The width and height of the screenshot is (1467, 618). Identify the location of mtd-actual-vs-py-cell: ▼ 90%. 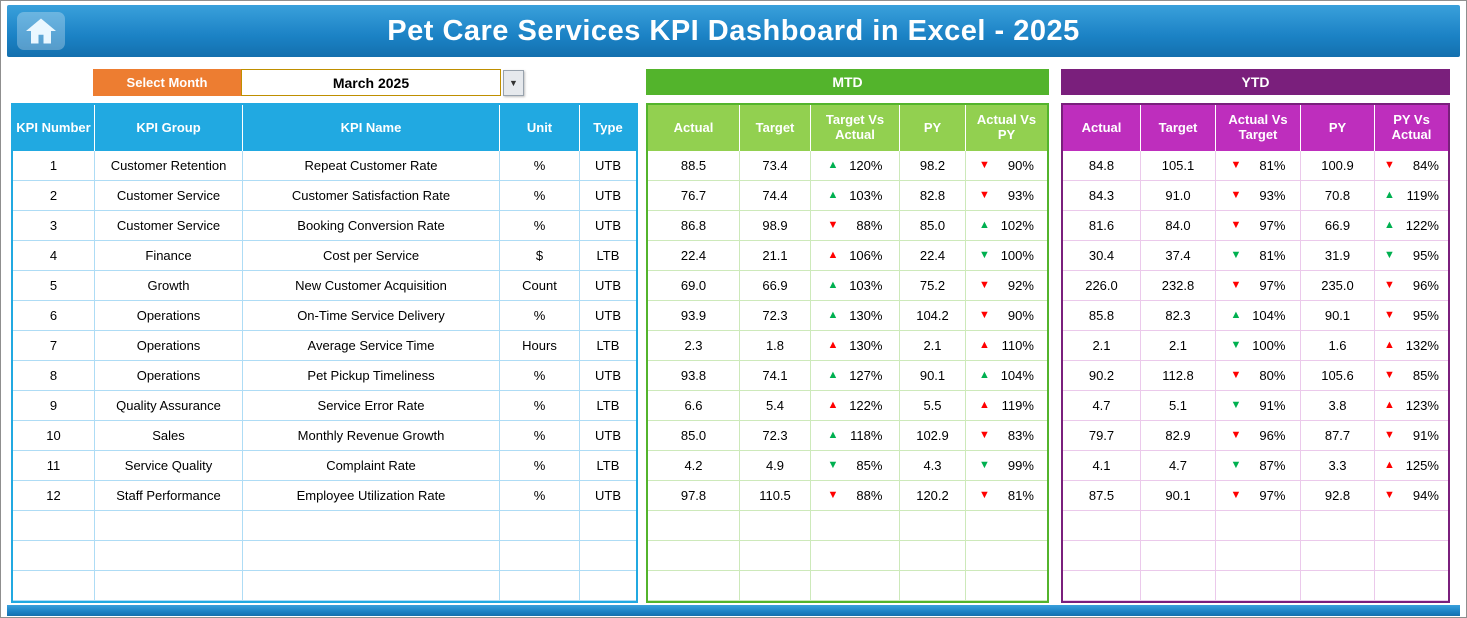
(1006, 166).